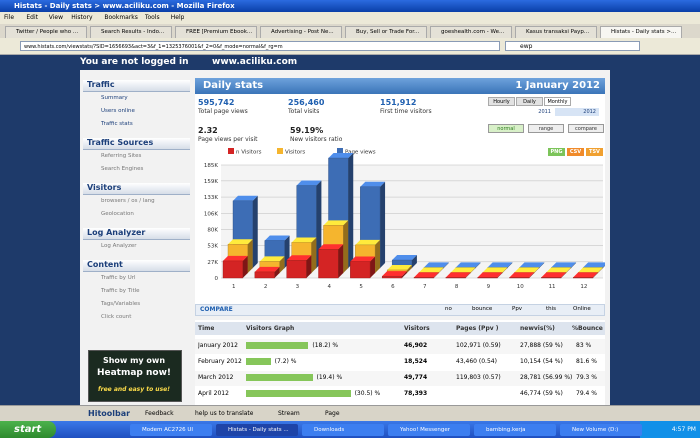 The image size is (700, 438). Describe the element at coordinates (159, 413) in the screenshot. I see `toolbar-item: Feedback` at that location.